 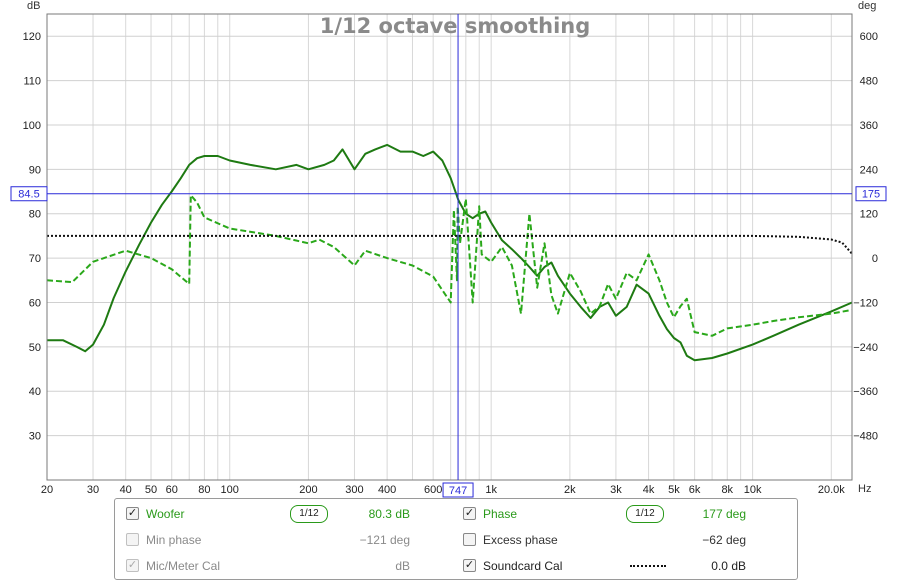 I want to click on y-right-tick-label: 600, so click(x=869, y=37).